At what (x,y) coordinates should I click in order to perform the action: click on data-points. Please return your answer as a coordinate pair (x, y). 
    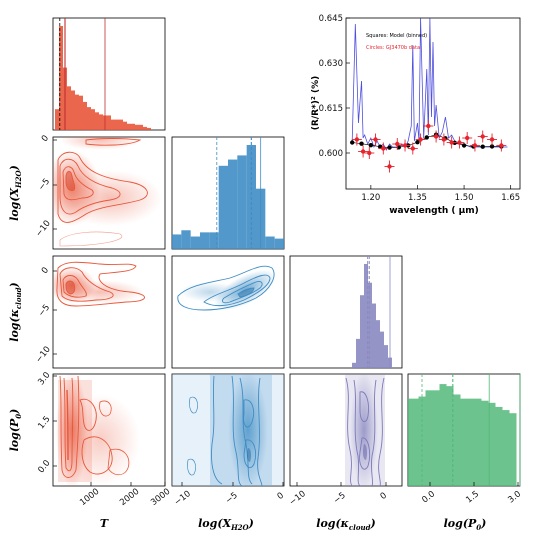
    Looking at the image, I should click on (429, 146).